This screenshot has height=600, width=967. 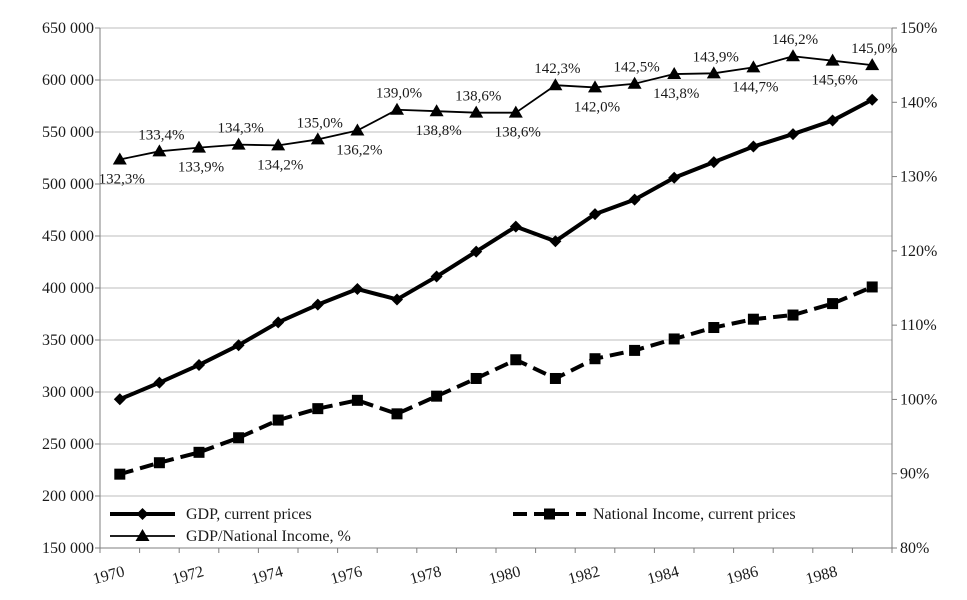 What do you see at coordinates (68, 132) in the screenshot?
I see `left-tick-label: 550 000` at bounding box center [68, 132].